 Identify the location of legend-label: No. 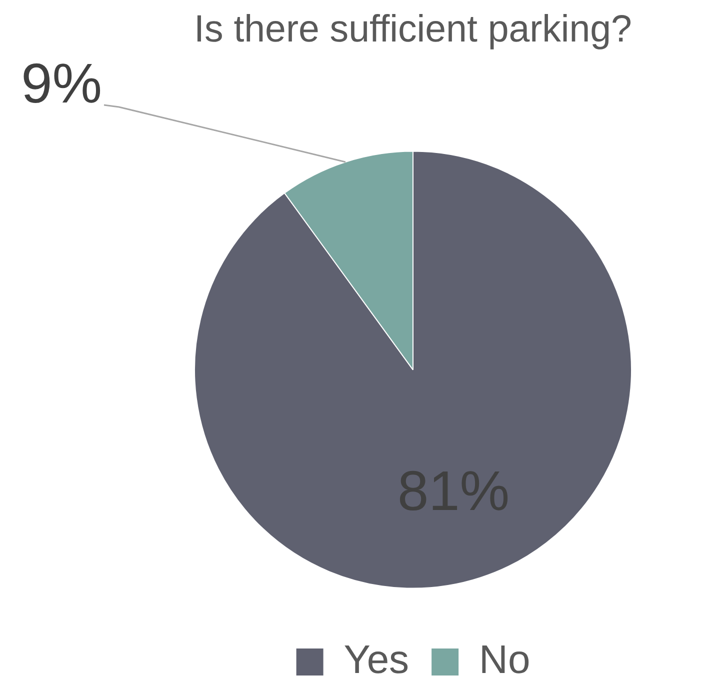
(504, 660).